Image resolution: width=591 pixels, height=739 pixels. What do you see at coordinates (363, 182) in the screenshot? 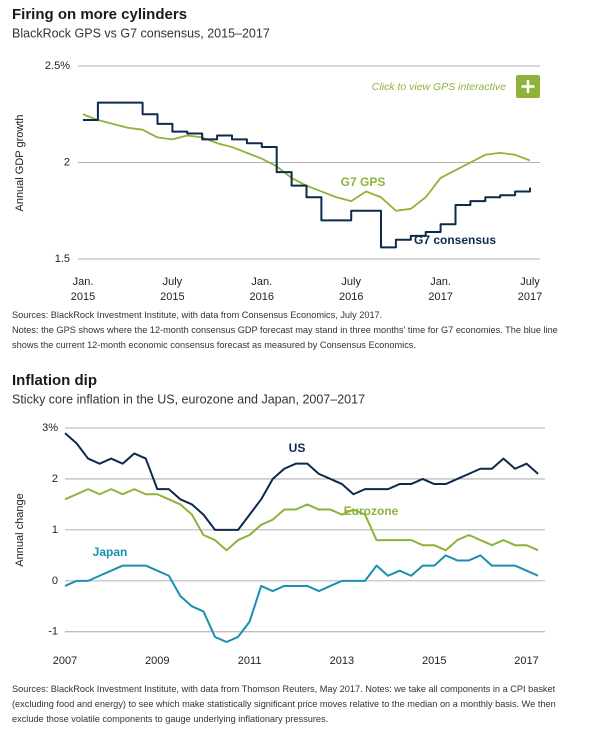
I see `series-label: G7 GPS` at bounding box center [363, 182].